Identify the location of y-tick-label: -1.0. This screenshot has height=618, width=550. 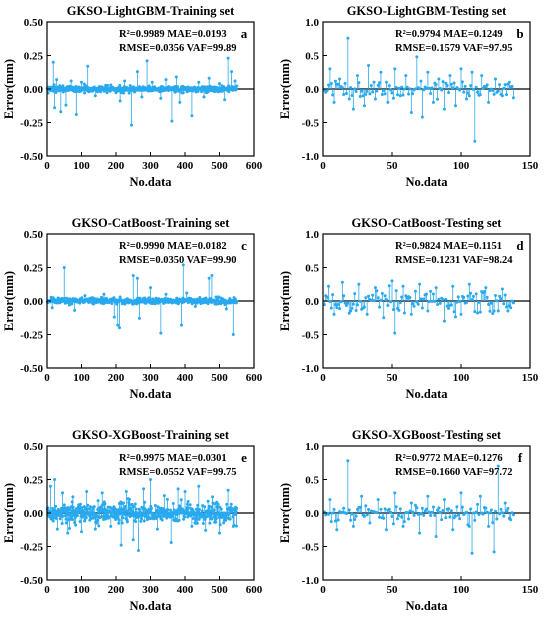
(311, 157).